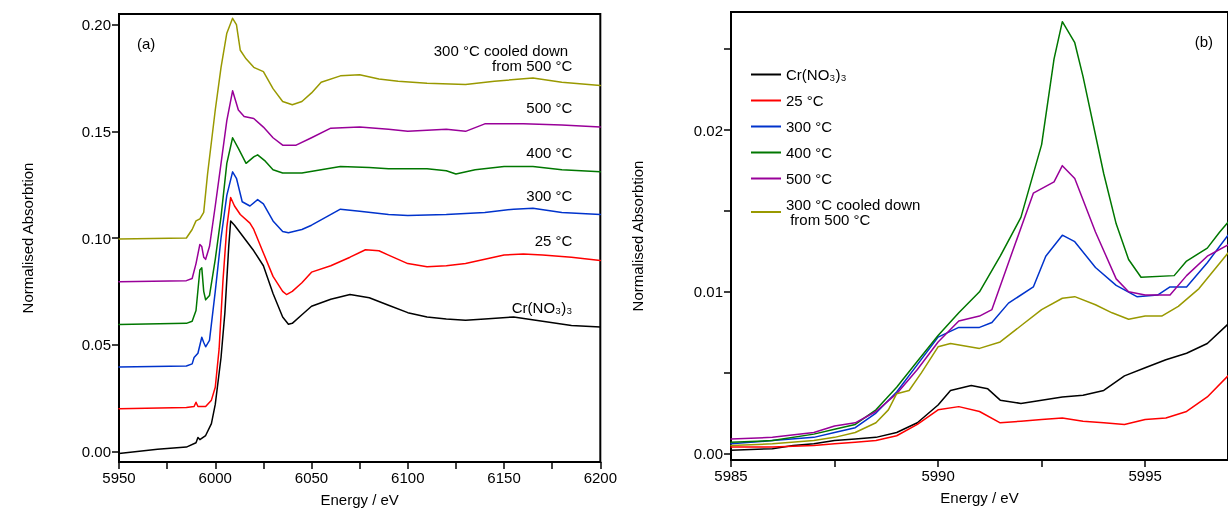 The width and height of the screenshot is (1228, 523). Describe the element at coordinates (731, 475) in the screenshot. I see `x-tick-label: 5985` at that location.